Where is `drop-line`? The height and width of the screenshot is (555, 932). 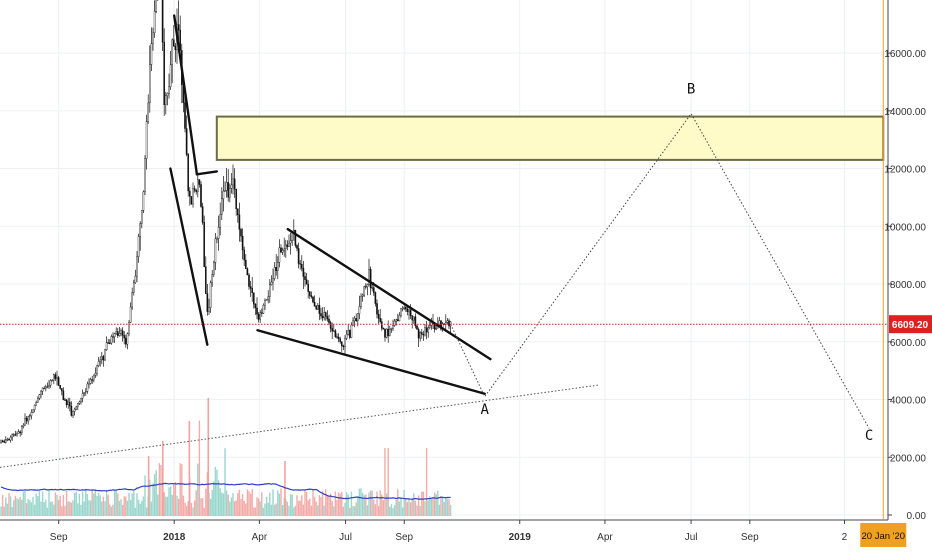
drop-line is located at coordinates (189, 256).